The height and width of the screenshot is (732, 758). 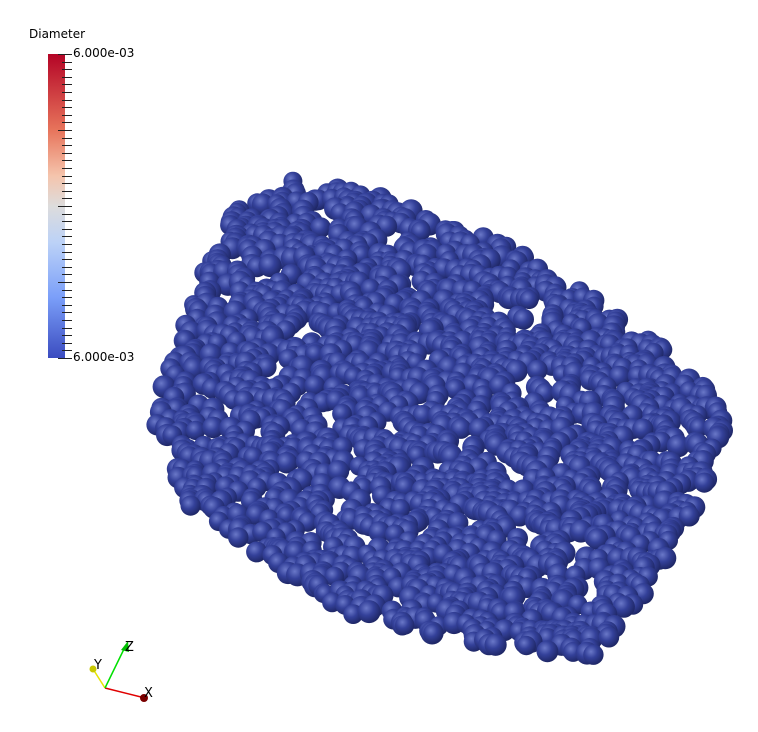 I want to click on axis-x-label: X, so click(x=148, y=693).